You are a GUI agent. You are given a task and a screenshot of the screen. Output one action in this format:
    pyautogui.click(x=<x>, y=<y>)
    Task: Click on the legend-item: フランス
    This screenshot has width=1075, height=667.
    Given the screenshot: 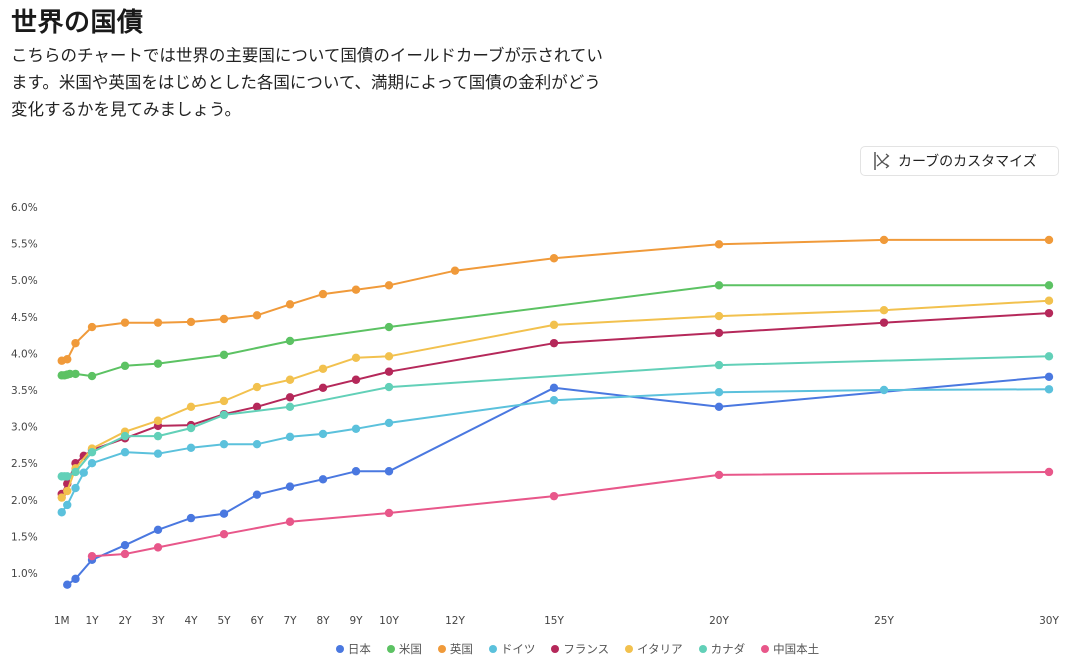 What is the action you would take?
    pyautogui.click(x=580, y=649)
    